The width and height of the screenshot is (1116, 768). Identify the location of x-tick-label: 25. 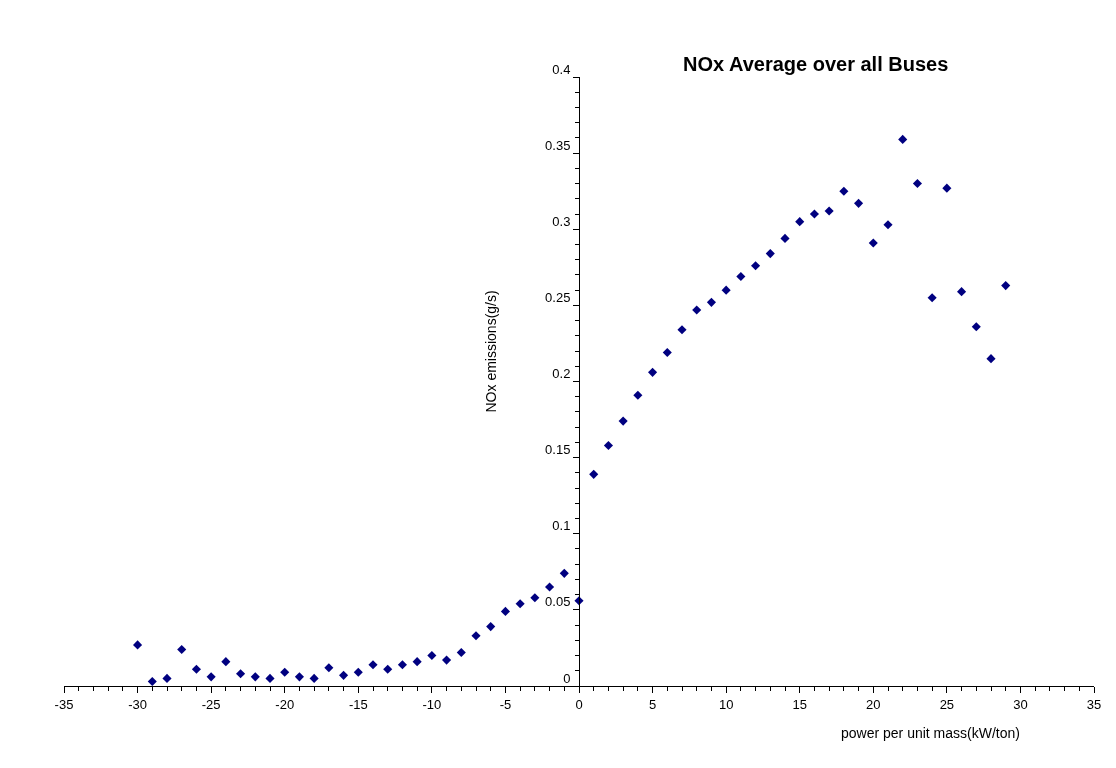
(947, 704).